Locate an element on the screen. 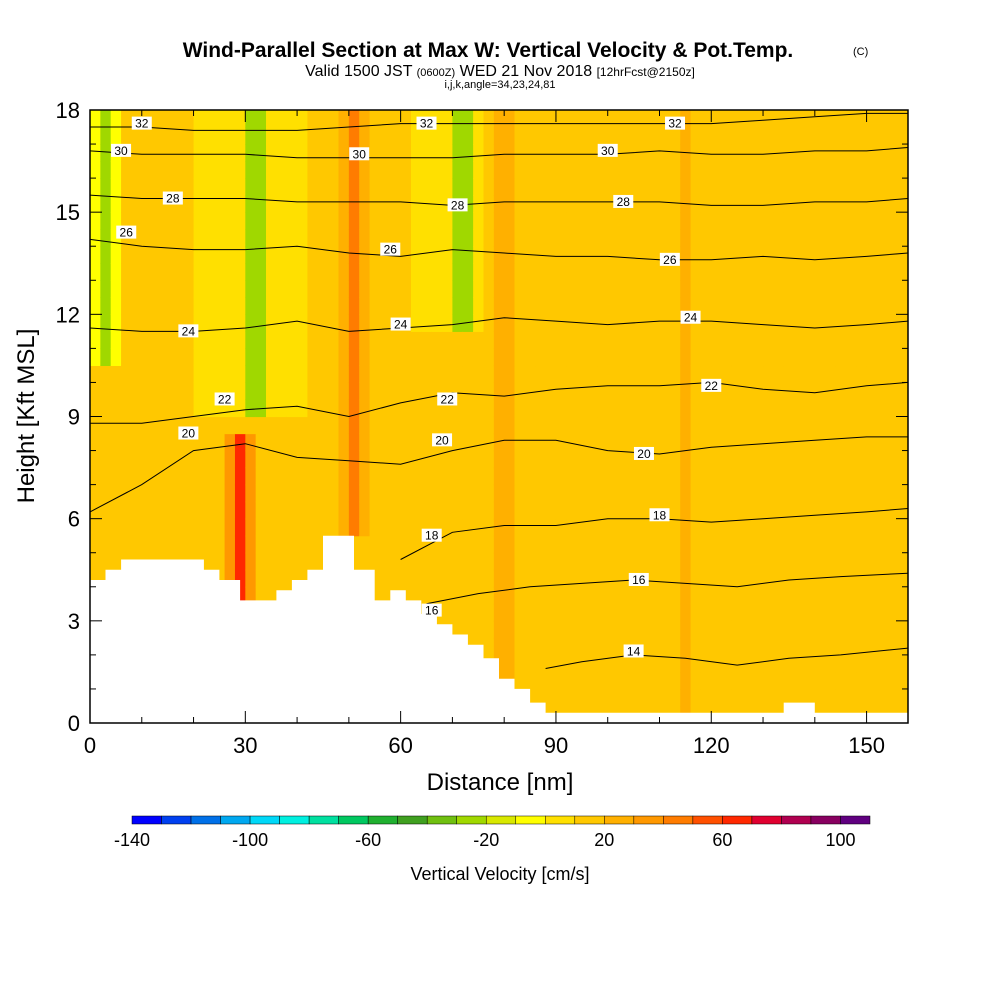 Image resolution: width=1000 pixels, height=1000 pixels. theta-label-text: 20 is located at coordinates (442, 440).